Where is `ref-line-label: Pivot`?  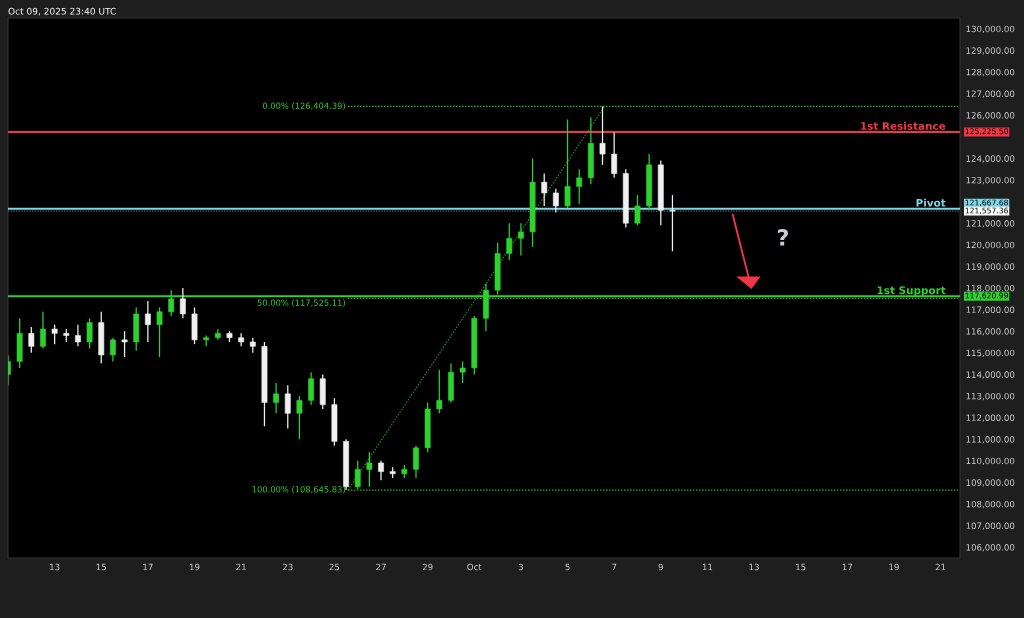 ref-line-label: Pivot is located at coordinates (931, 202).